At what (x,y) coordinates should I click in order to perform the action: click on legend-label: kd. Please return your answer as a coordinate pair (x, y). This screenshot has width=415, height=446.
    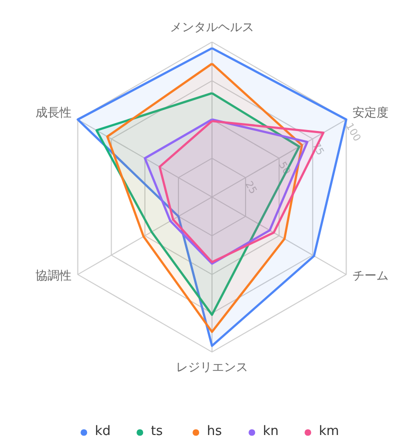
    Looking at the image, I should click on (103, 431).